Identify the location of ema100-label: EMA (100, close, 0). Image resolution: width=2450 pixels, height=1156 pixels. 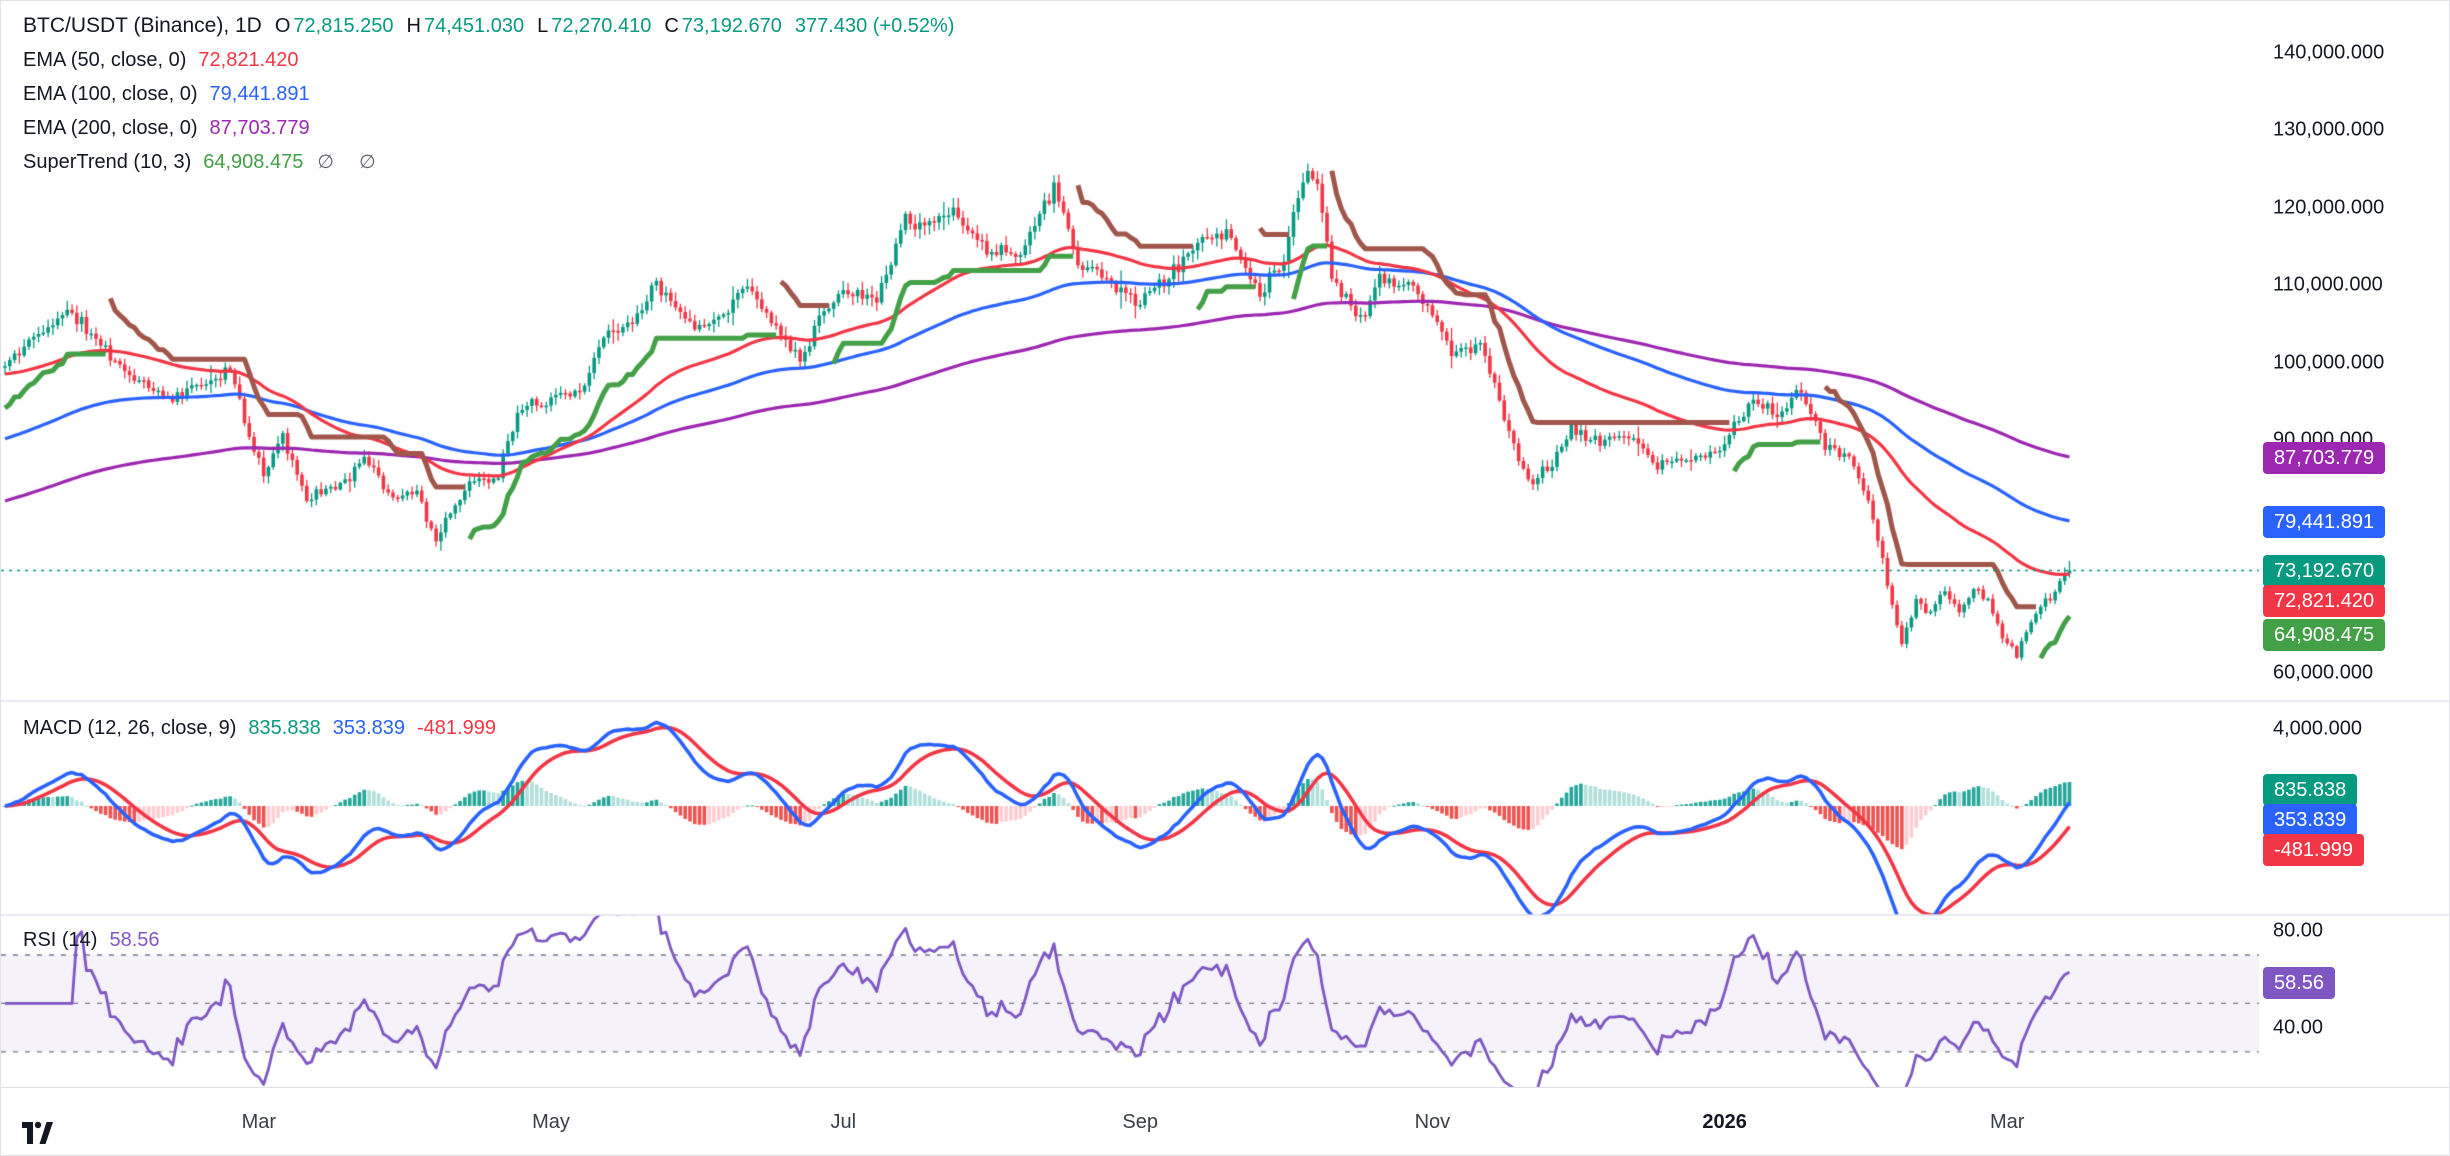
(110, 93).